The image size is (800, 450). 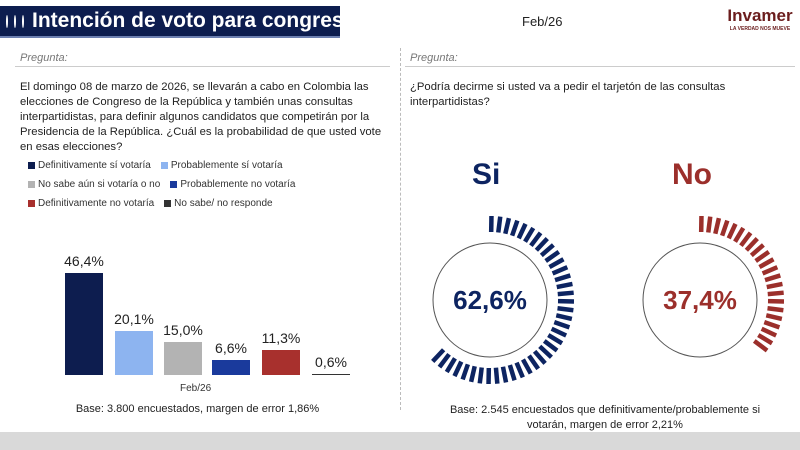 I want to click on legend-item: Definitivamente no votaría, so click(x=91, y=203).